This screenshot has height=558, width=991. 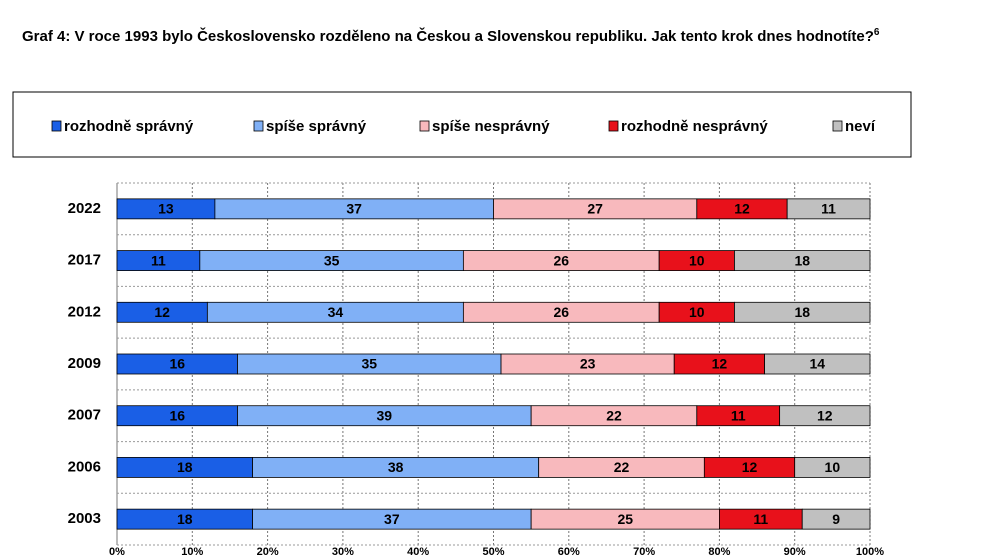 I want to click on y-tick-label: 2007, so click(x=84, y=415).